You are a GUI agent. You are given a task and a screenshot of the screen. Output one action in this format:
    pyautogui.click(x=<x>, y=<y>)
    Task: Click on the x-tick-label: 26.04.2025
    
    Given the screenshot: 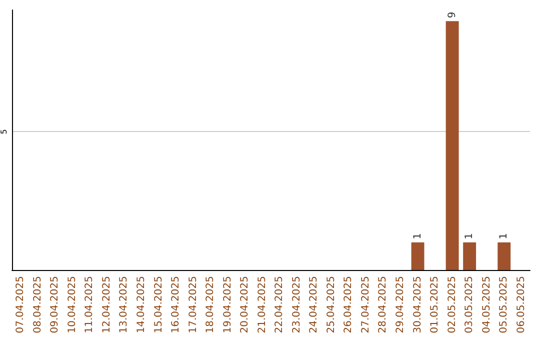 What is the action you would take?
    pyautogui.click(x=348, y=305)
    